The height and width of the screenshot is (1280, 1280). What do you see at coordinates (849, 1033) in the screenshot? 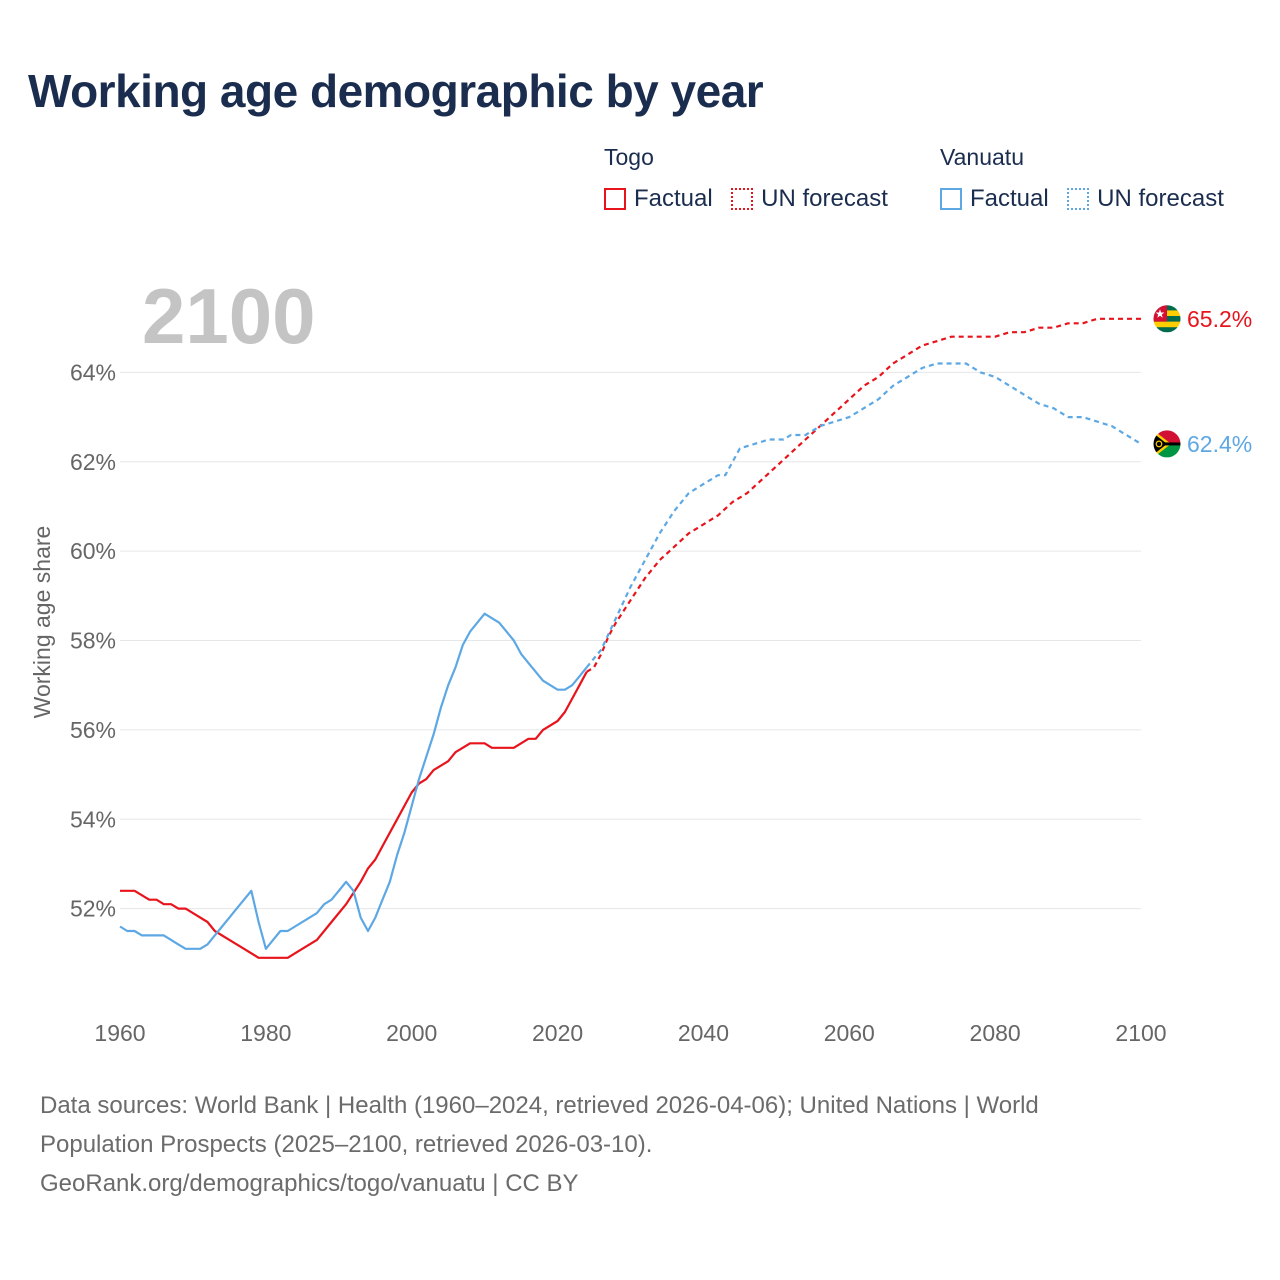
I see `x-tick-label: 2060` at bounding box center [849, 1033].